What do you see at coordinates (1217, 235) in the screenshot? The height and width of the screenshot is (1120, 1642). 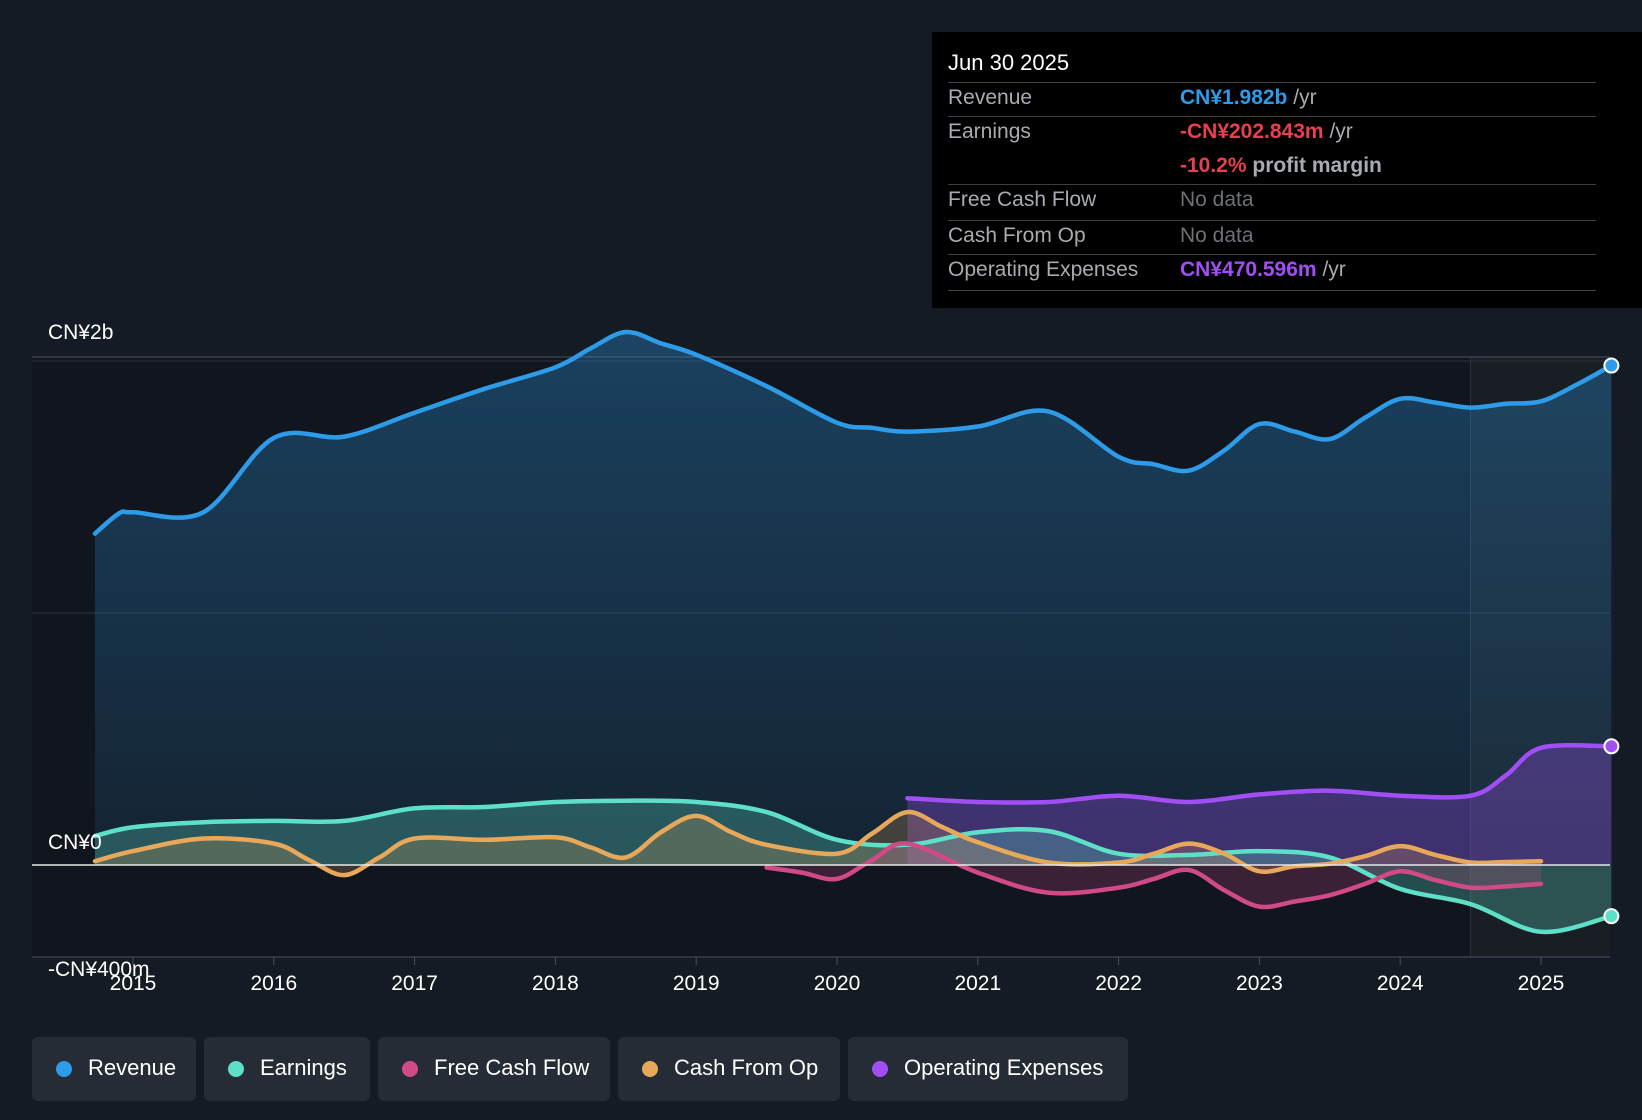 I see `tooltip-value-cfo: No data` at bounding box center [1217, 235].